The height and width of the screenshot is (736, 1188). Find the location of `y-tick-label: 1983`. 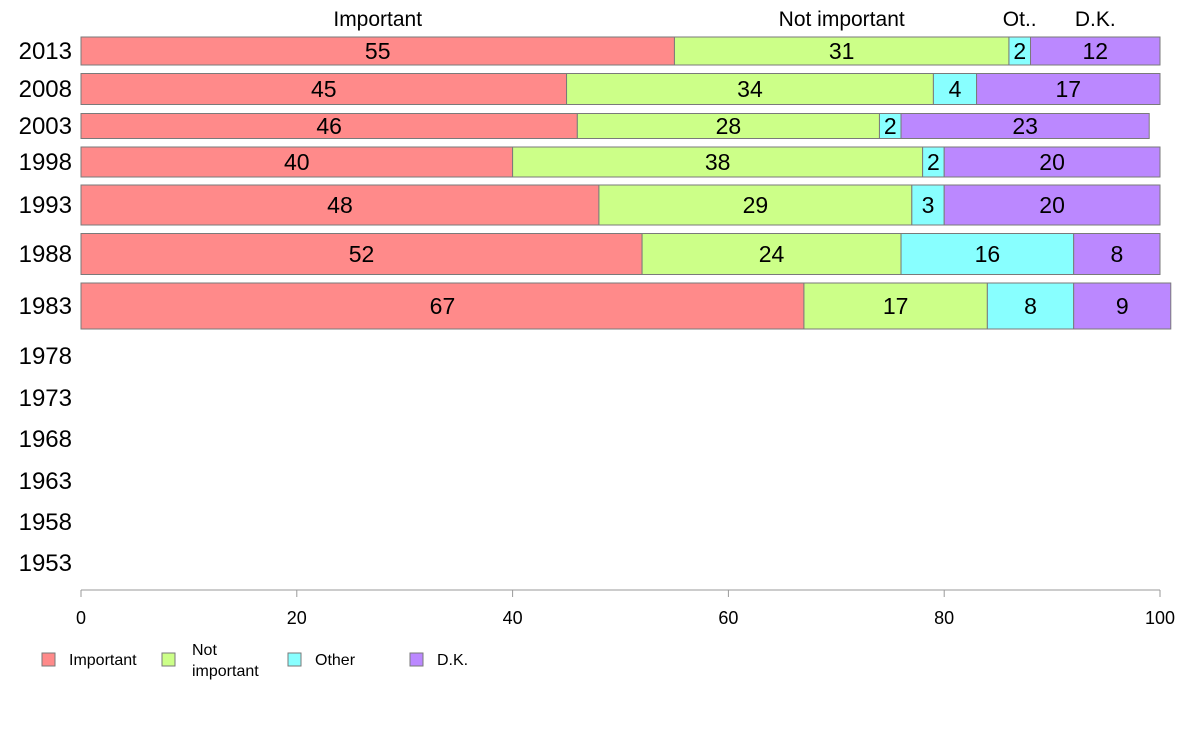

y-tick-label: 1983 is located at coordinates (45, 306).